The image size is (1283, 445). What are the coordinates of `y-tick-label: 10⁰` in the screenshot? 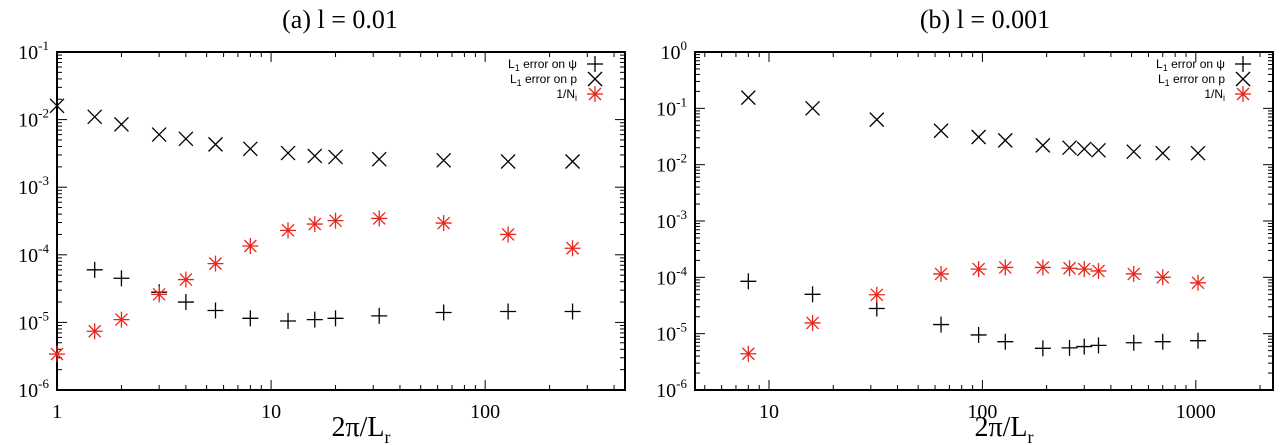 It's located at (674, 51).